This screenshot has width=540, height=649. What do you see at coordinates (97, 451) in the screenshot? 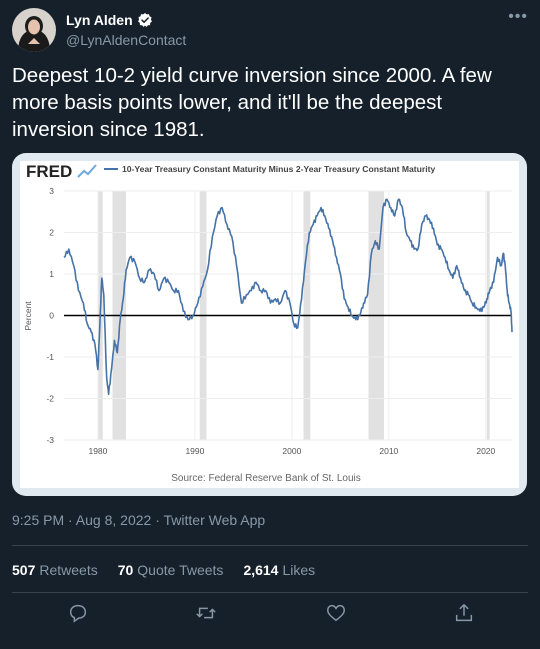
I see `x-tick-label: 1980` at bounding box center [97, 451].